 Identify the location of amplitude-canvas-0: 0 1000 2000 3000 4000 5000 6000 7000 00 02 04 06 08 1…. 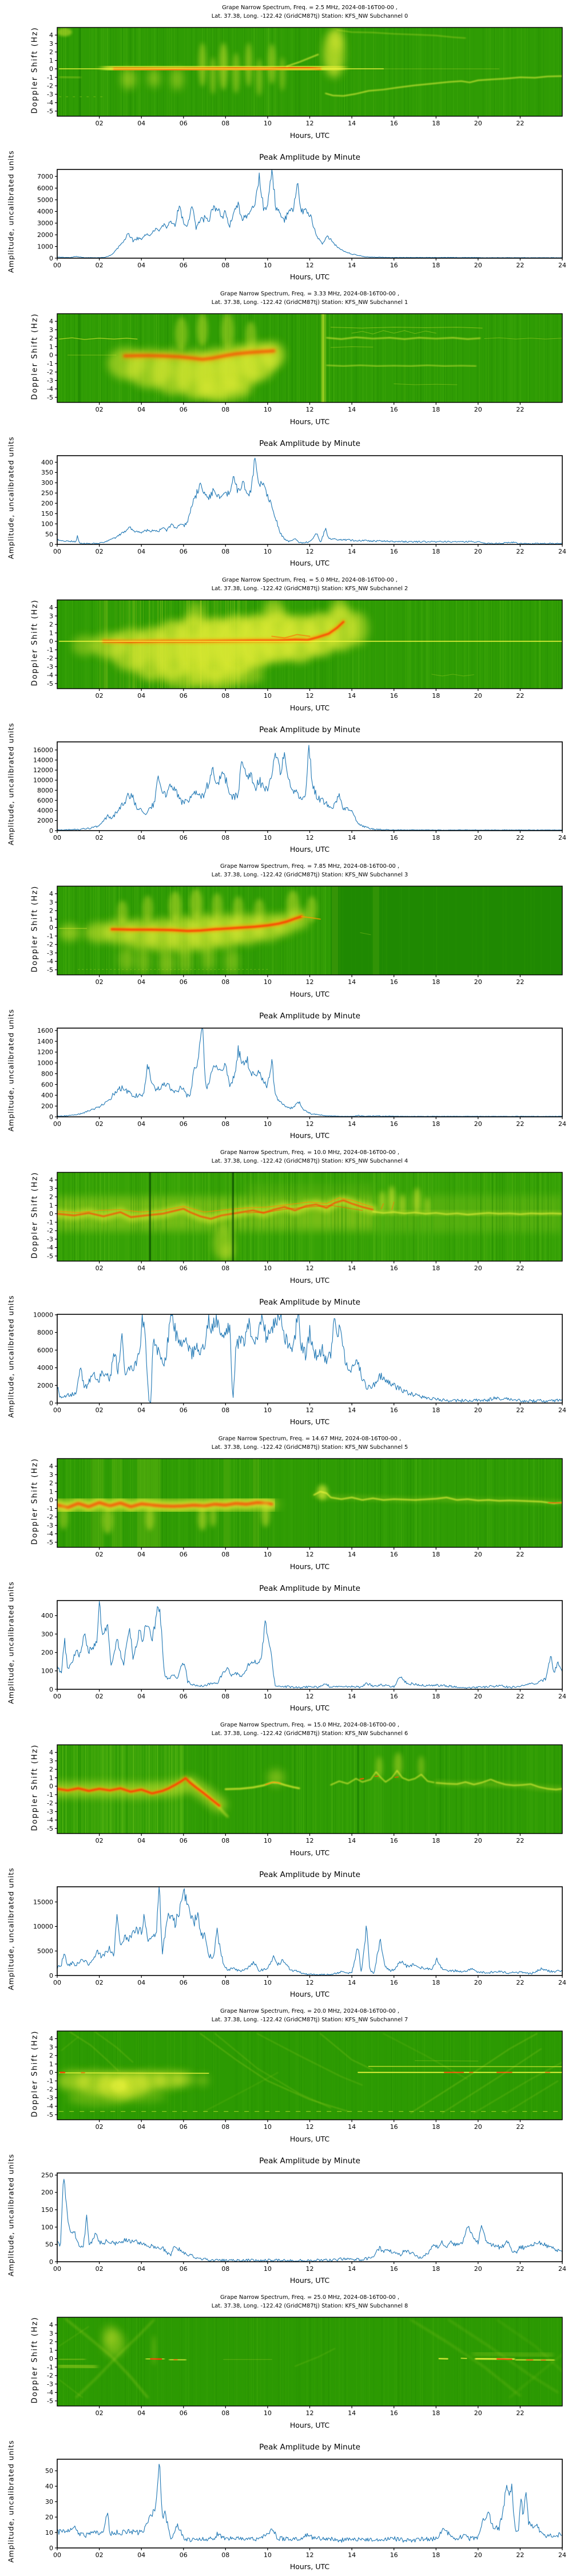
(301, 225).